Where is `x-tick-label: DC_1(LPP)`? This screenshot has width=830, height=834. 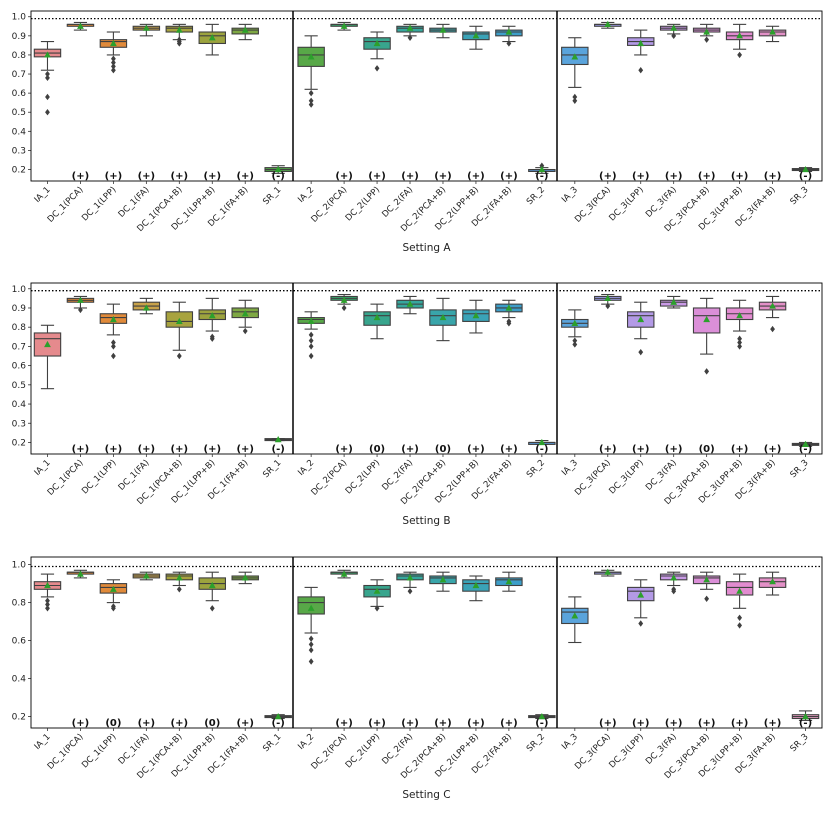
x-tick-label: DC_1(LPP) is located at coordinates (99, 477).